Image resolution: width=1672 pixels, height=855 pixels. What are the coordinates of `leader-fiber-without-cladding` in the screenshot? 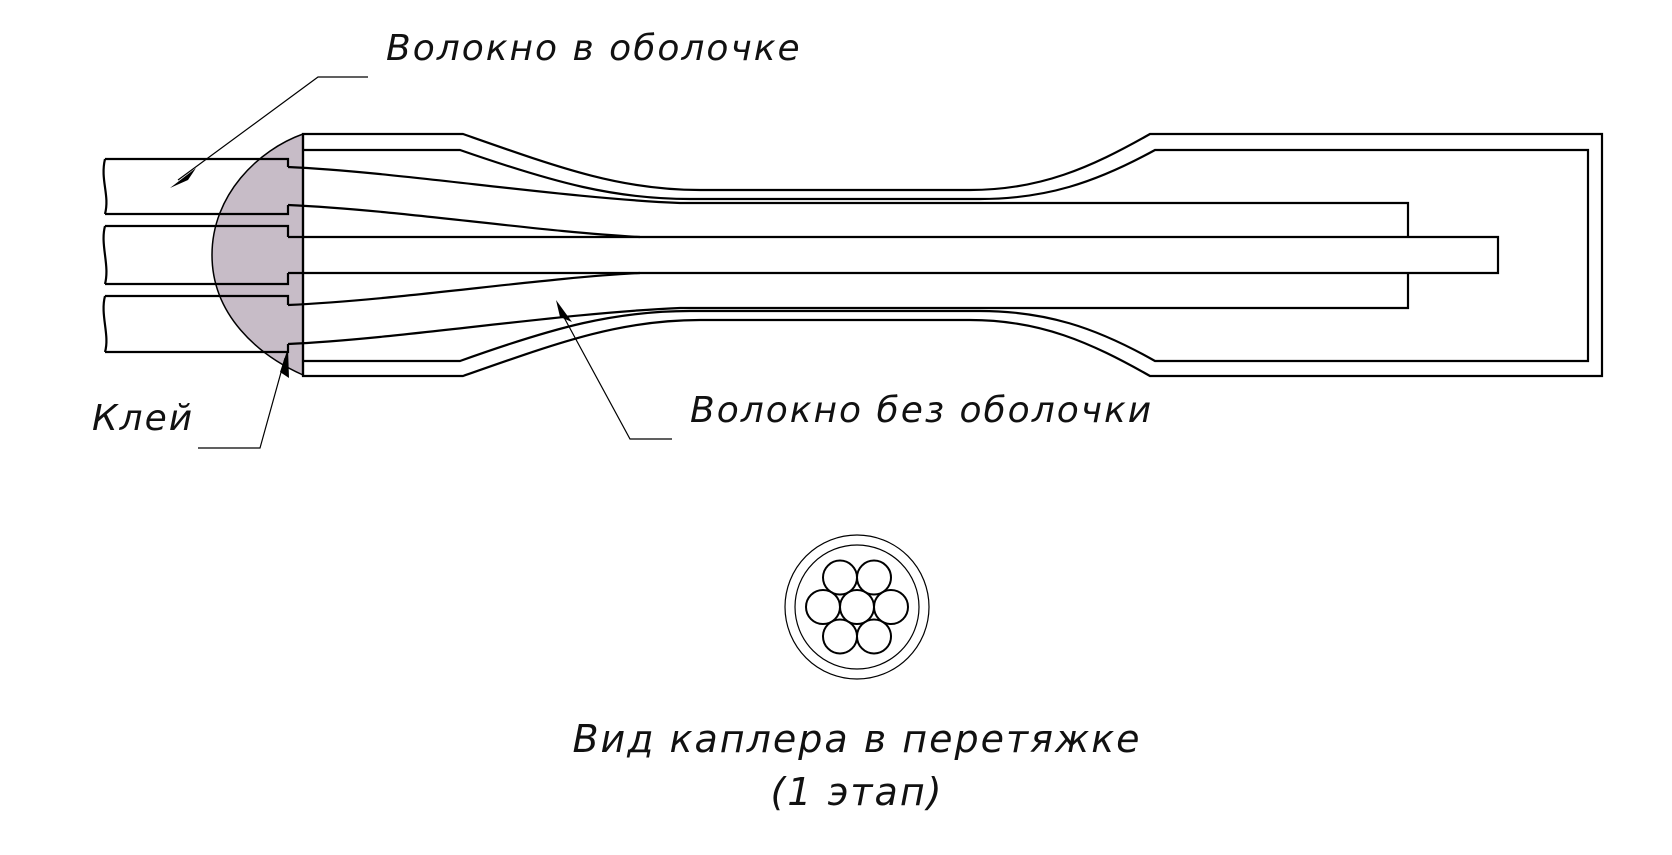 It's located at (614, 370).